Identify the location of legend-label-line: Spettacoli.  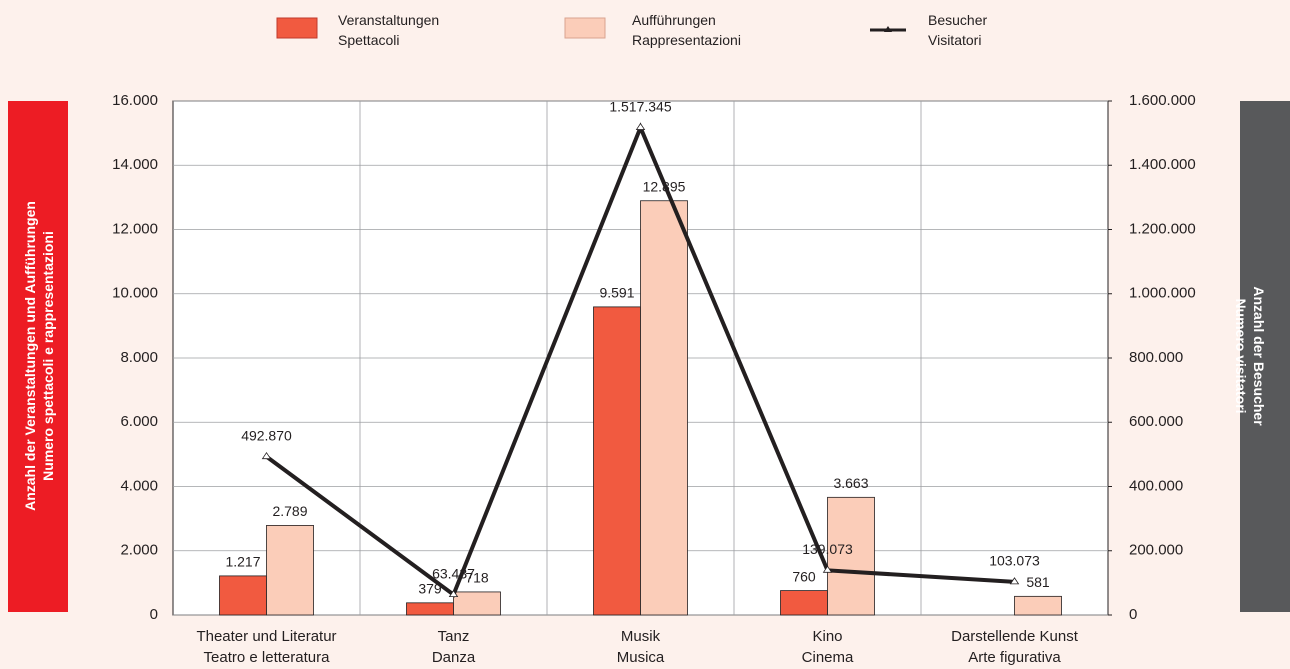
(368, 40).